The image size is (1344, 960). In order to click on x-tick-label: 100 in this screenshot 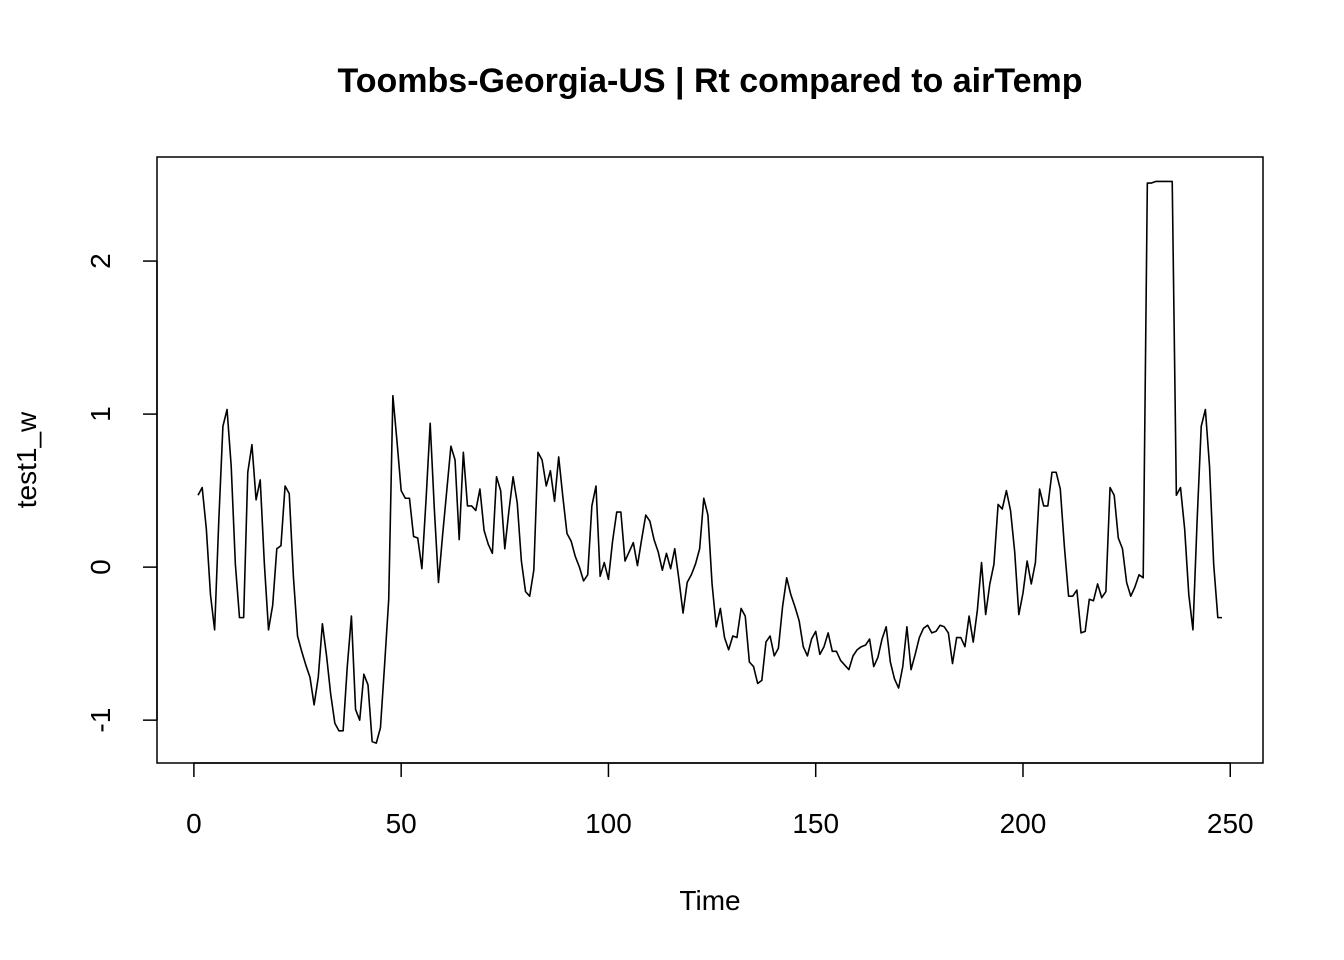, I will do `click(608, 823)`.